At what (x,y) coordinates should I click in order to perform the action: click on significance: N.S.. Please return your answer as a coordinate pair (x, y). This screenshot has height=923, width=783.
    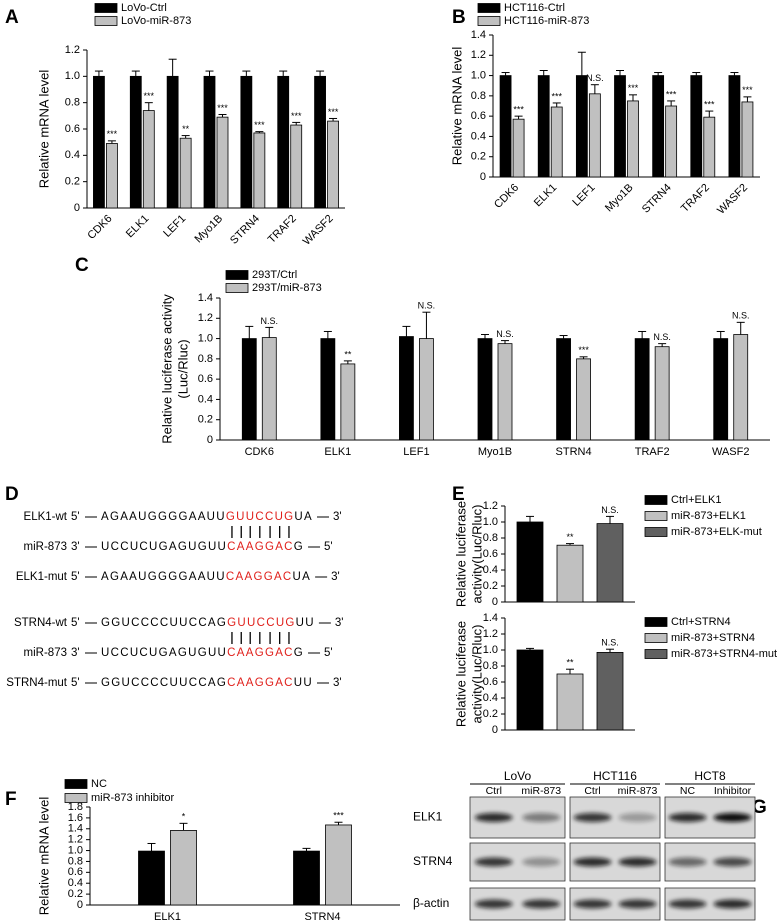
    Looking at the image, I should click on (427, 306).